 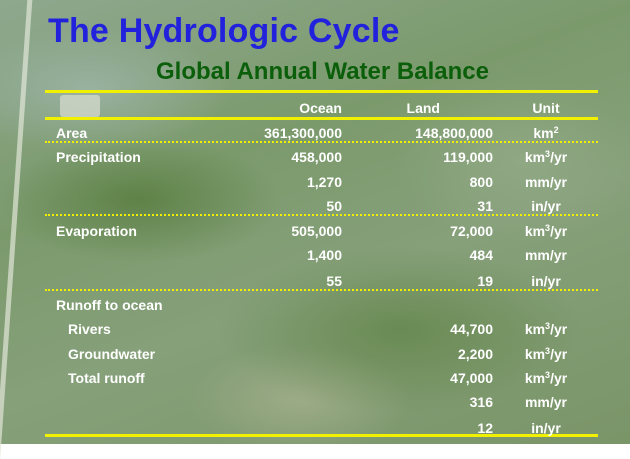 I want to click on land-value: 44,700, so click(x=471, y=329).